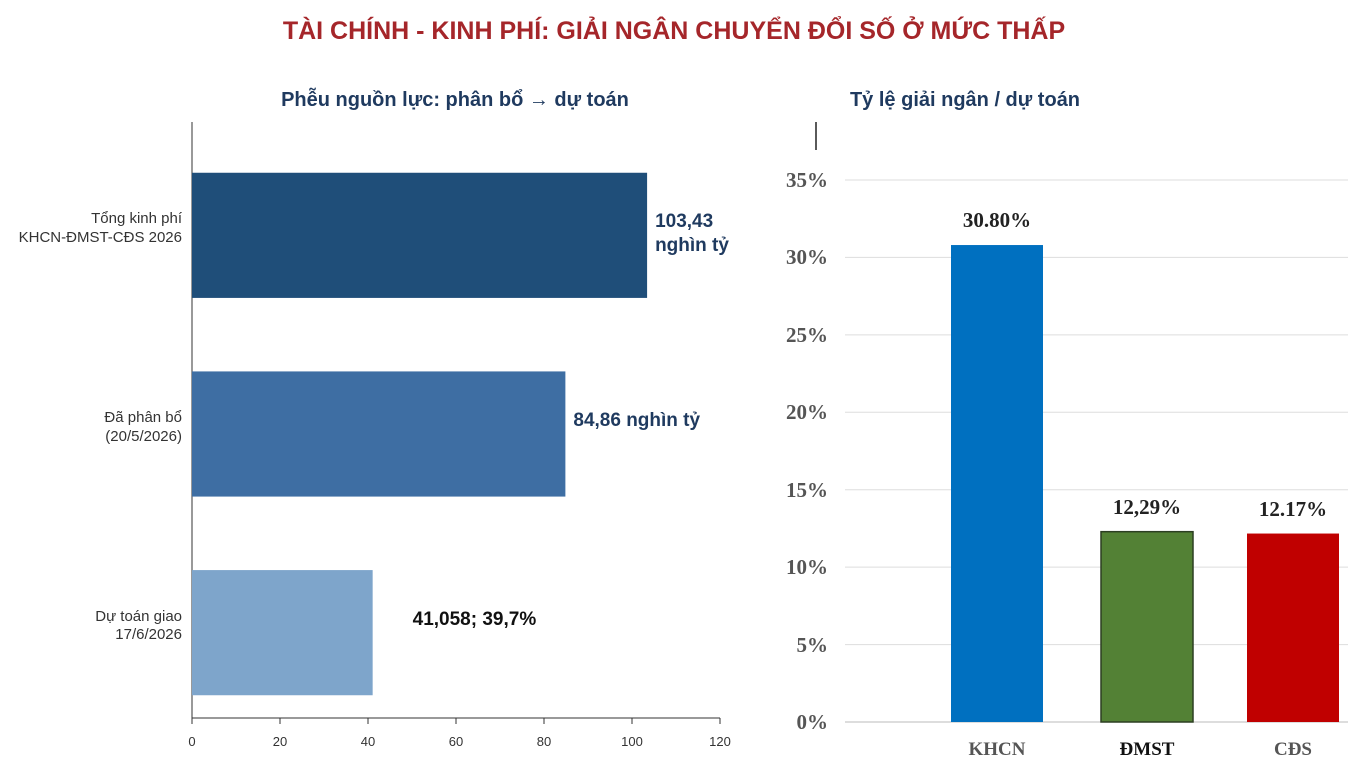 The image size is (1348, 760). What do you see at coordinates (138, 625) in the screenshot?
I see `y-tick-label: Dự toán giao 17/6/2026` at bounding box center [138, 625].